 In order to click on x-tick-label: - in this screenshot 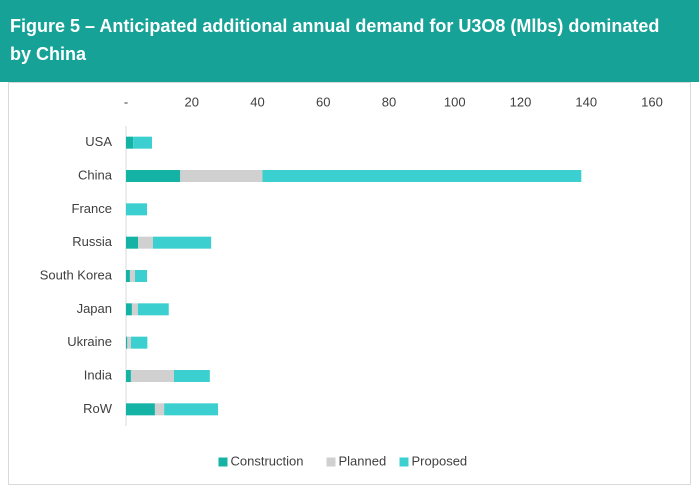, I will do `click(126, 101)`.